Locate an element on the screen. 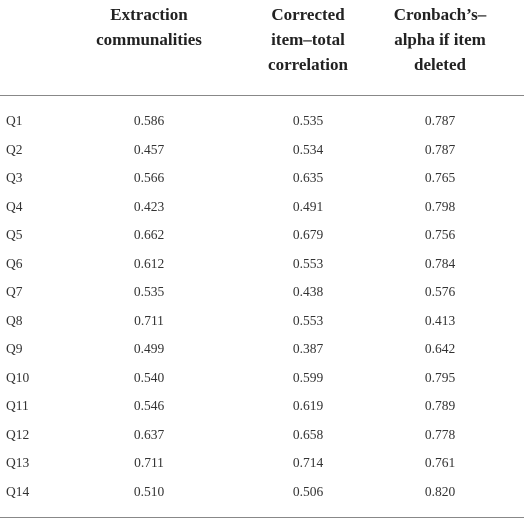  row-label: Q1 is located at coordinates (14, 120).